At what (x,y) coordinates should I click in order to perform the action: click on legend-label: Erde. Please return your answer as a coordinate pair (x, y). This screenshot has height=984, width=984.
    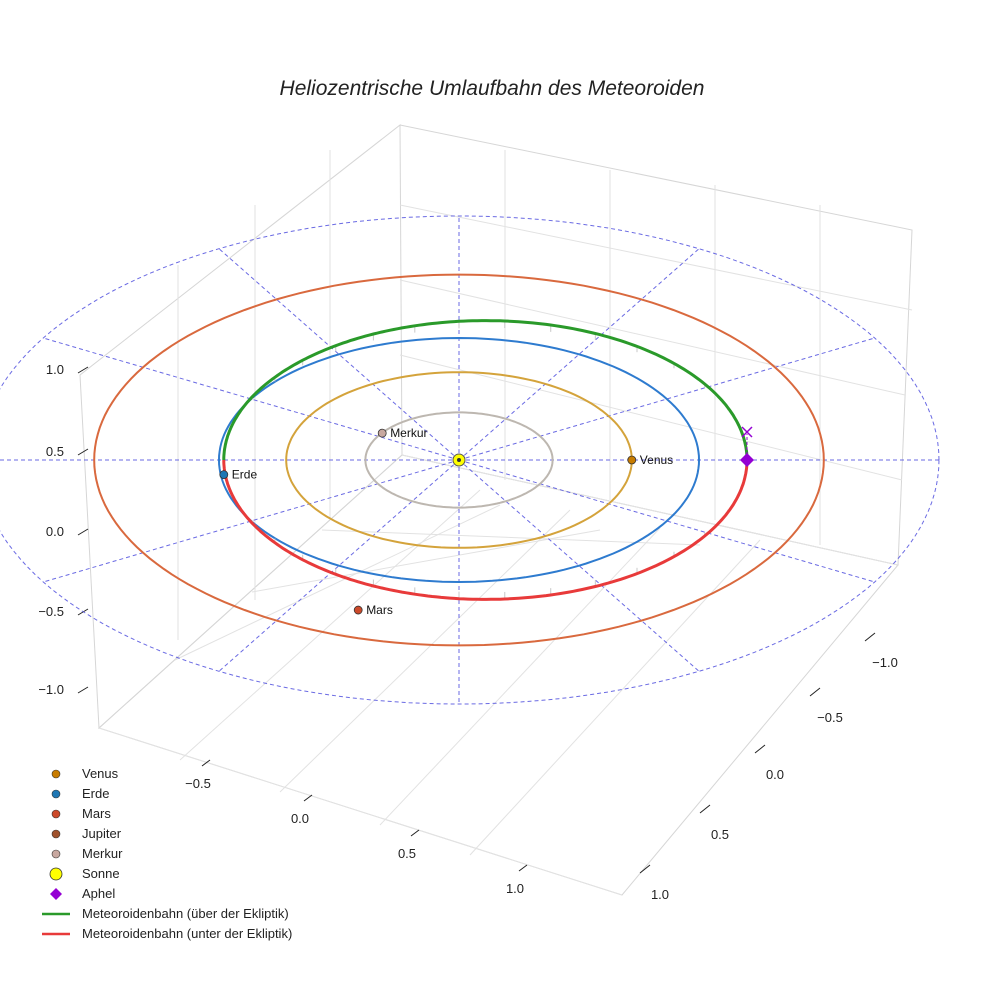
    Looking at the image, I should click on (95, 793).